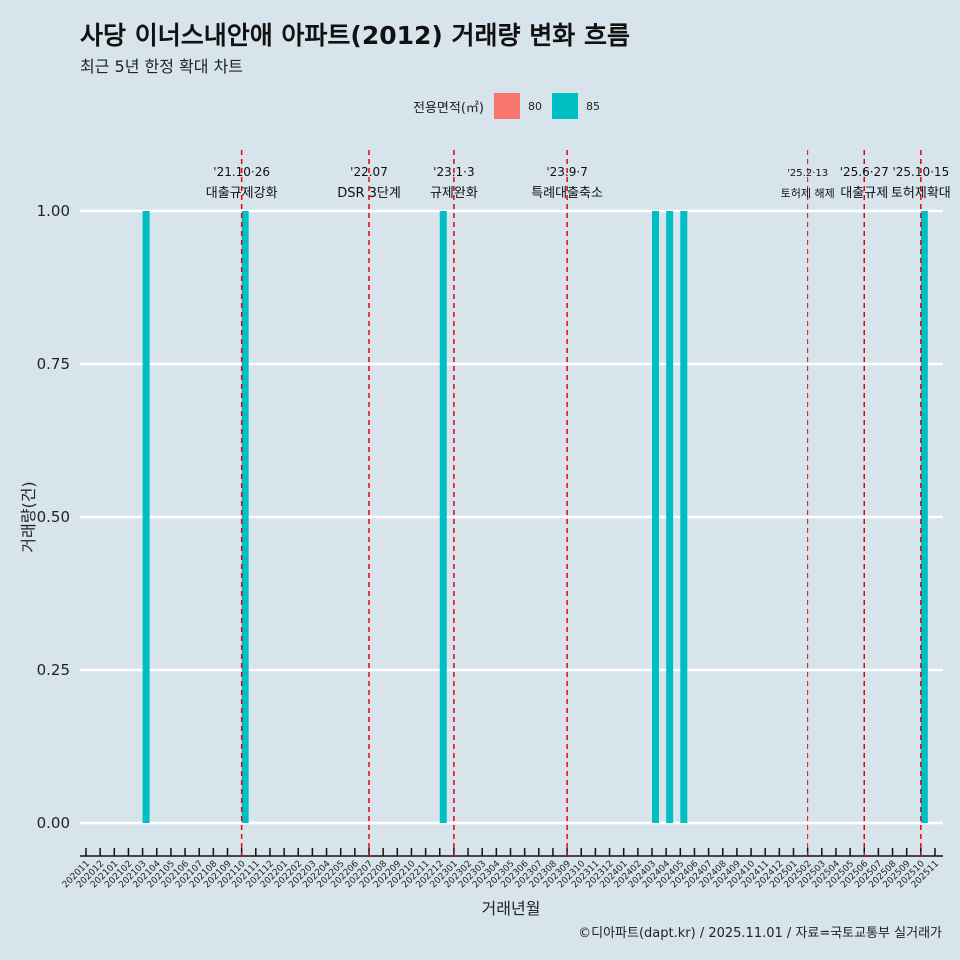 The height and width of the screenshot is (960, 960). I want to click on event-label: 특례대출축소, so click(567, 193).